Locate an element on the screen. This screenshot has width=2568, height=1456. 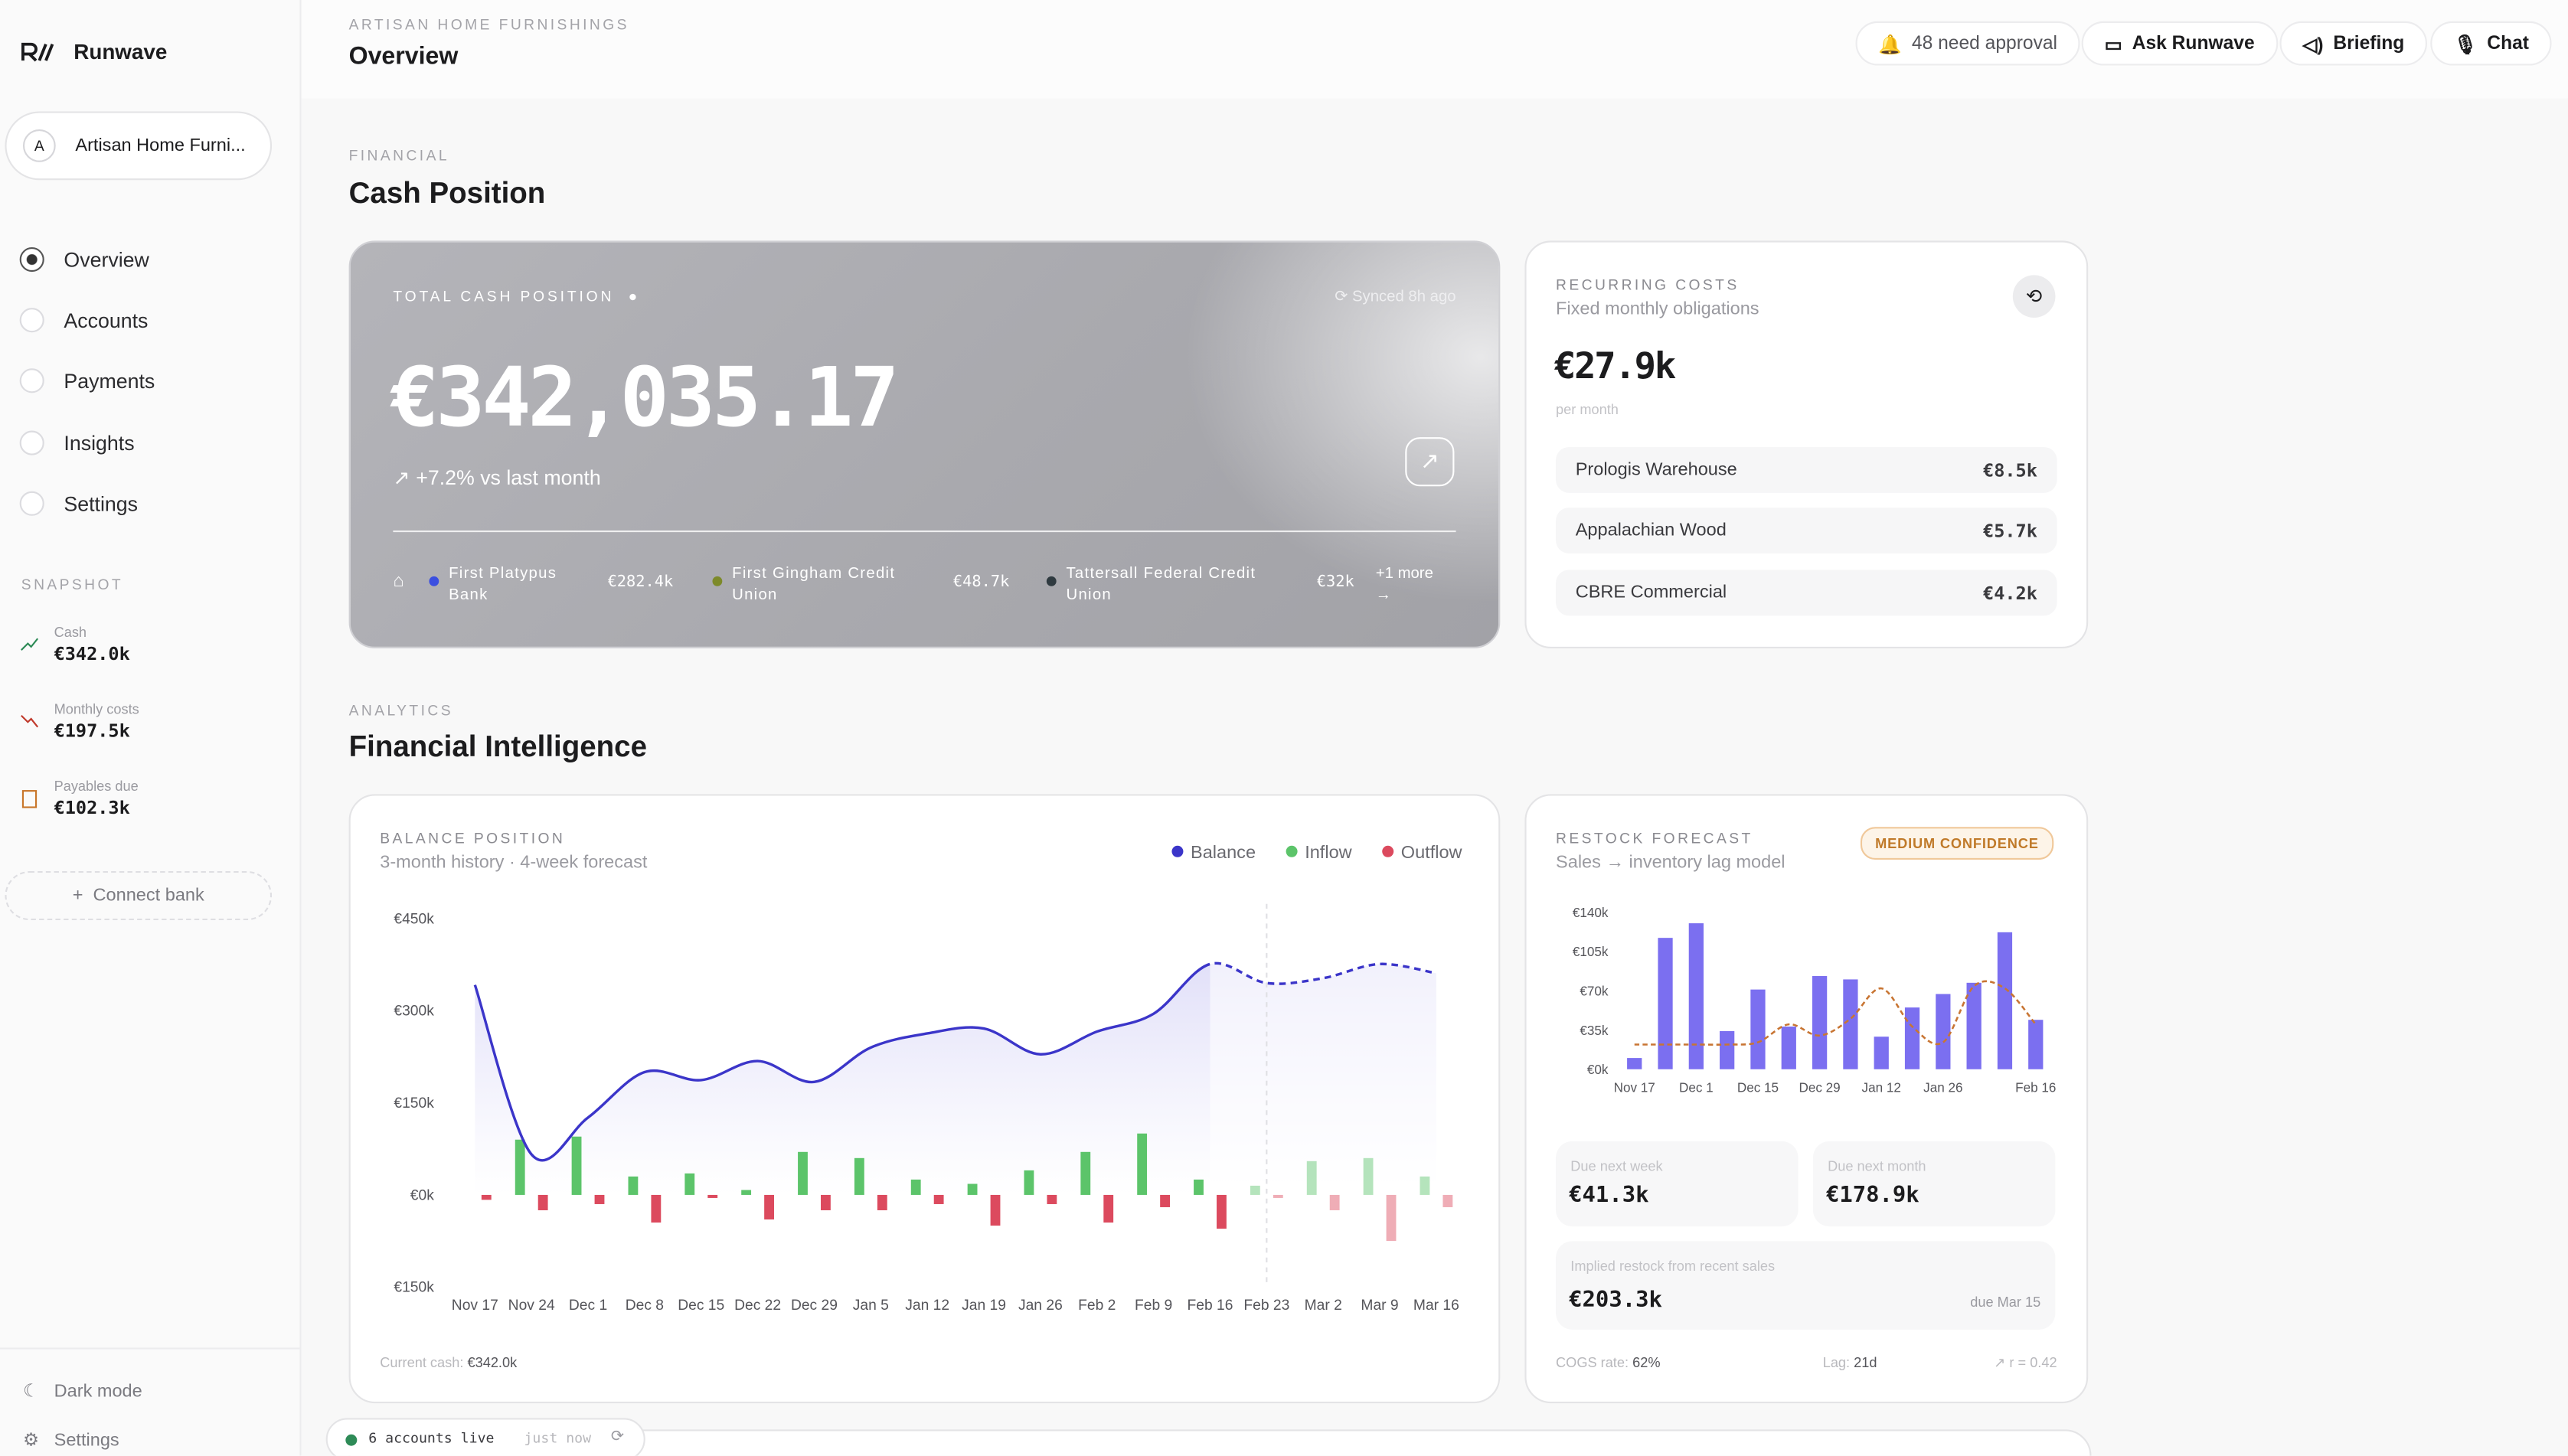
legend-swatch is located at coordinates (1177, 851).